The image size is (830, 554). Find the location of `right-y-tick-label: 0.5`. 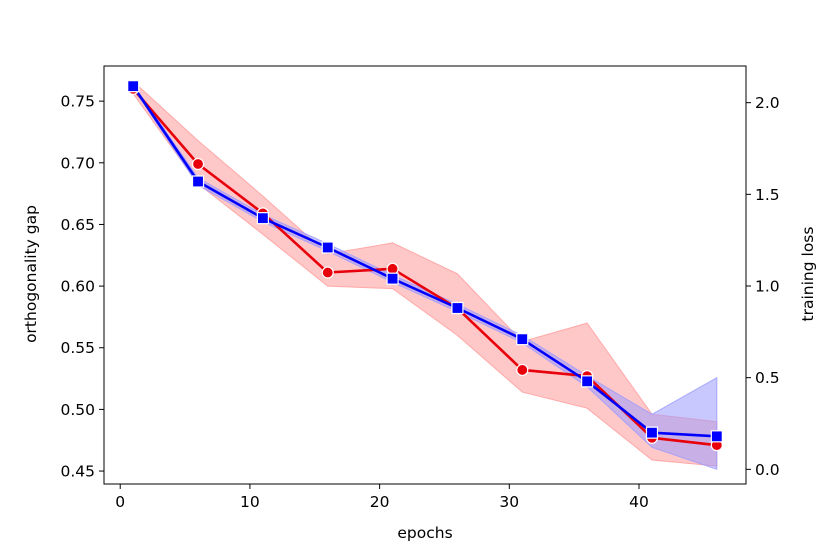

right-y-tick-label: 0.5 is located at coordinates (767, 378).